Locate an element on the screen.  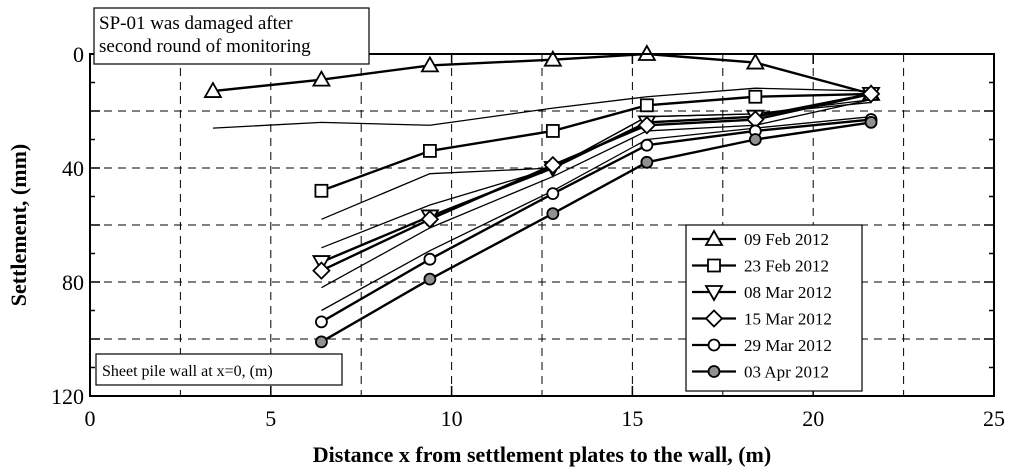
y-axis-title: Settlement, (mm) is located at coordinates (18, 225).